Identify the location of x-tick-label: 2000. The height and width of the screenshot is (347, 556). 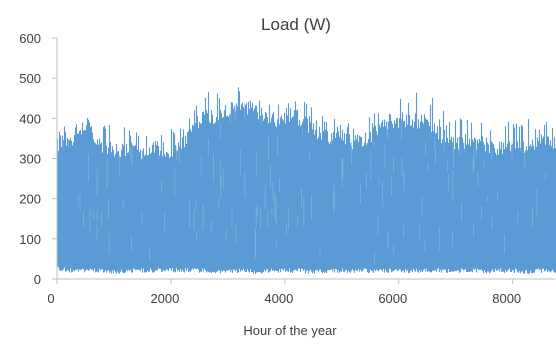
(164, 298).